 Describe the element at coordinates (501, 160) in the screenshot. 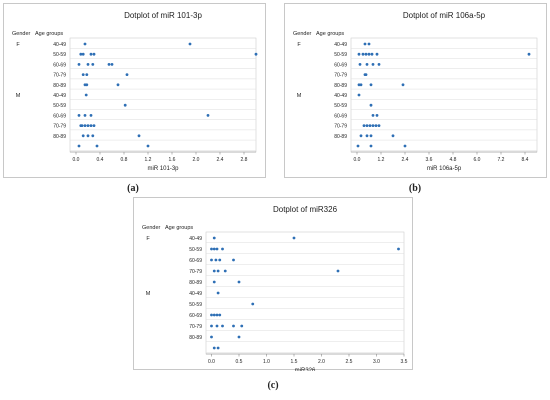

I see `x-tick-label: 7.2` at that location.